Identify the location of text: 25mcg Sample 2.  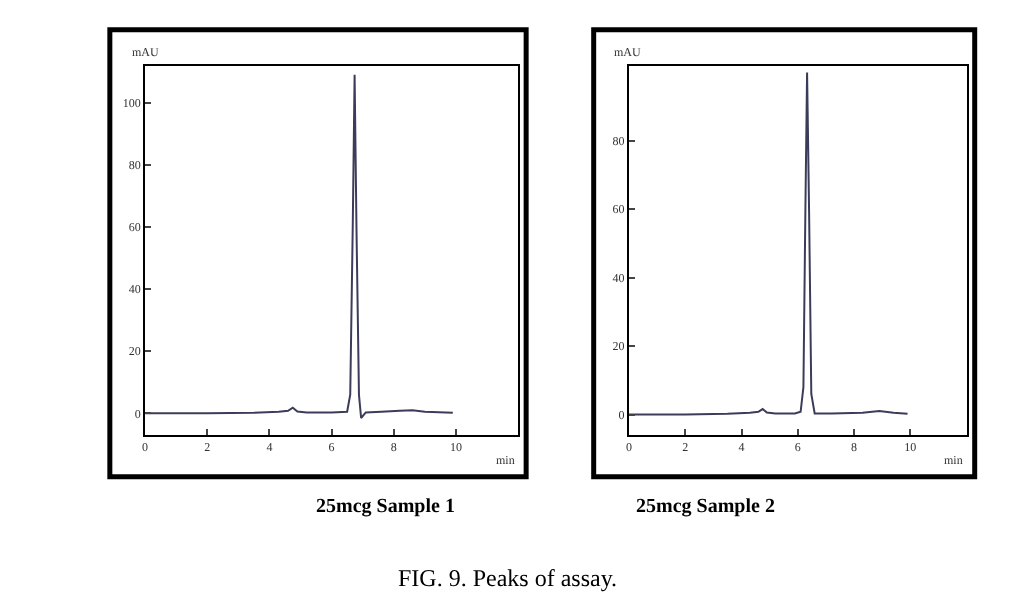
(705, 507).